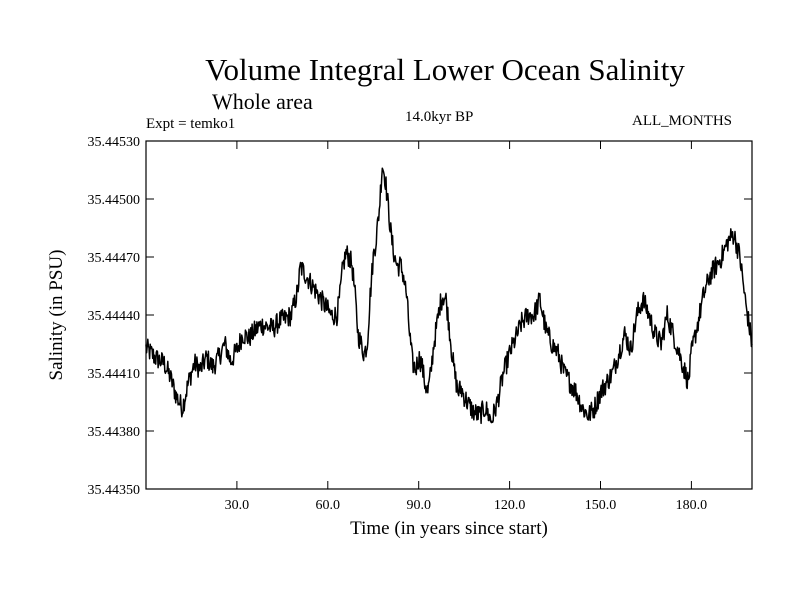 Image resolution: width=800 pixels, height=600 pixels. I want to click on x-tick-label: 180.0, so click(692, 505).